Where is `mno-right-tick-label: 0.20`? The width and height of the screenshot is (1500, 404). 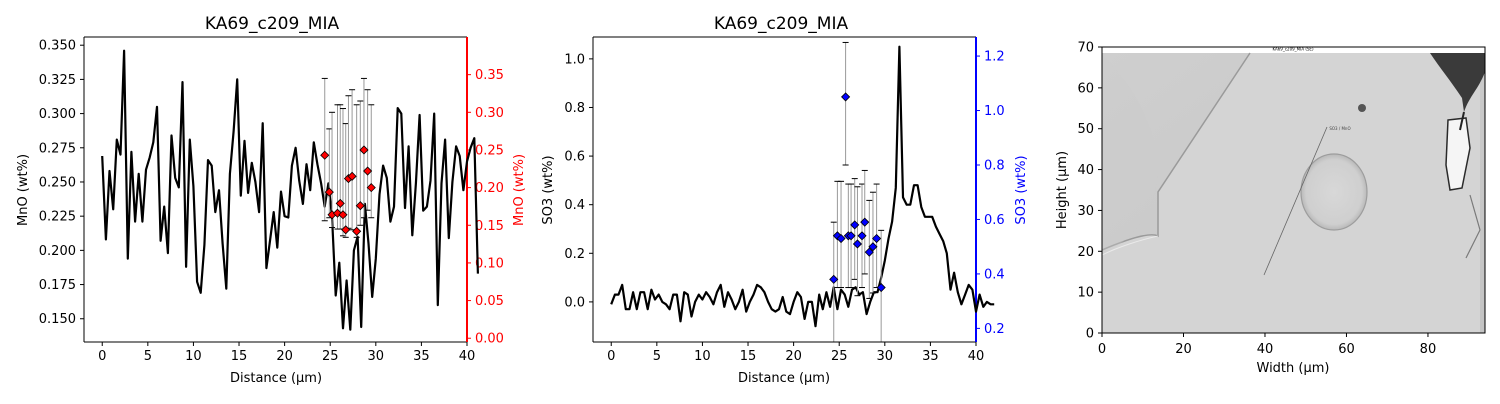
mno-right-tick-label: 0.20 is located at coordinates (489, 188).